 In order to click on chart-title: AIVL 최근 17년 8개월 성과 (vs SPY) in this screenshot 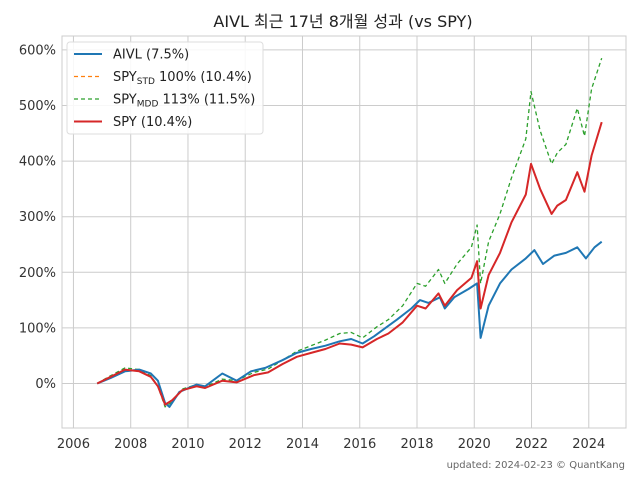, I will do `click(342, 21)`.